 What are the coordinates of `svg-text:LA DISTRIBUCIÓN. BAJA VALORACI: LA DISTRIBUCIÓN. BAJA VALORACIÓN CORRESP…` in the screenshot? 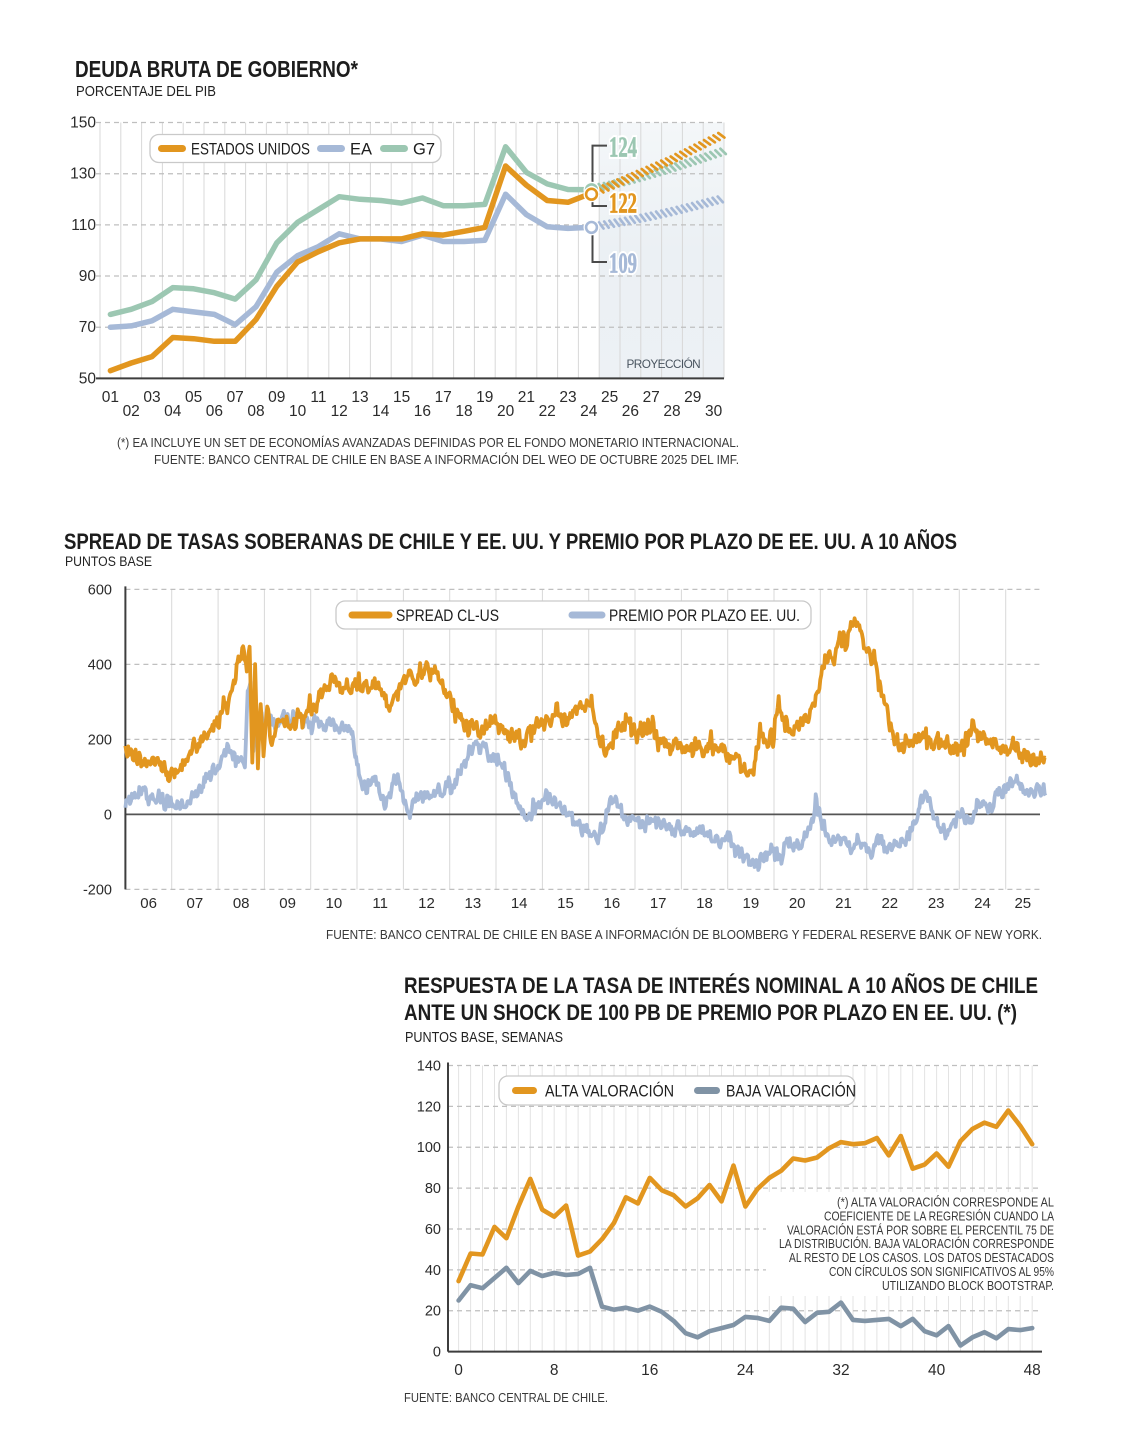 It's located at (916, 1243).